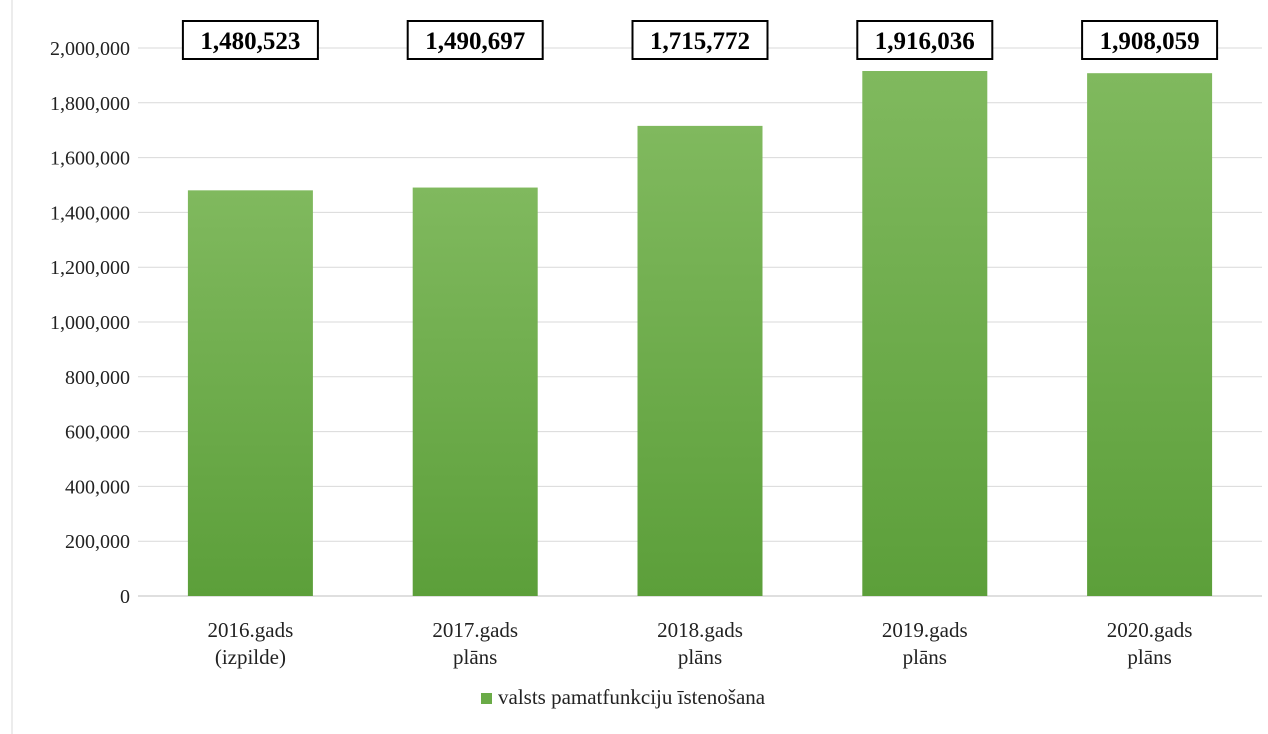  What do you see at coordinates (125, 597) in the screenshot?
I see `y-tick-label: 0` at bounding box center [125, 597].